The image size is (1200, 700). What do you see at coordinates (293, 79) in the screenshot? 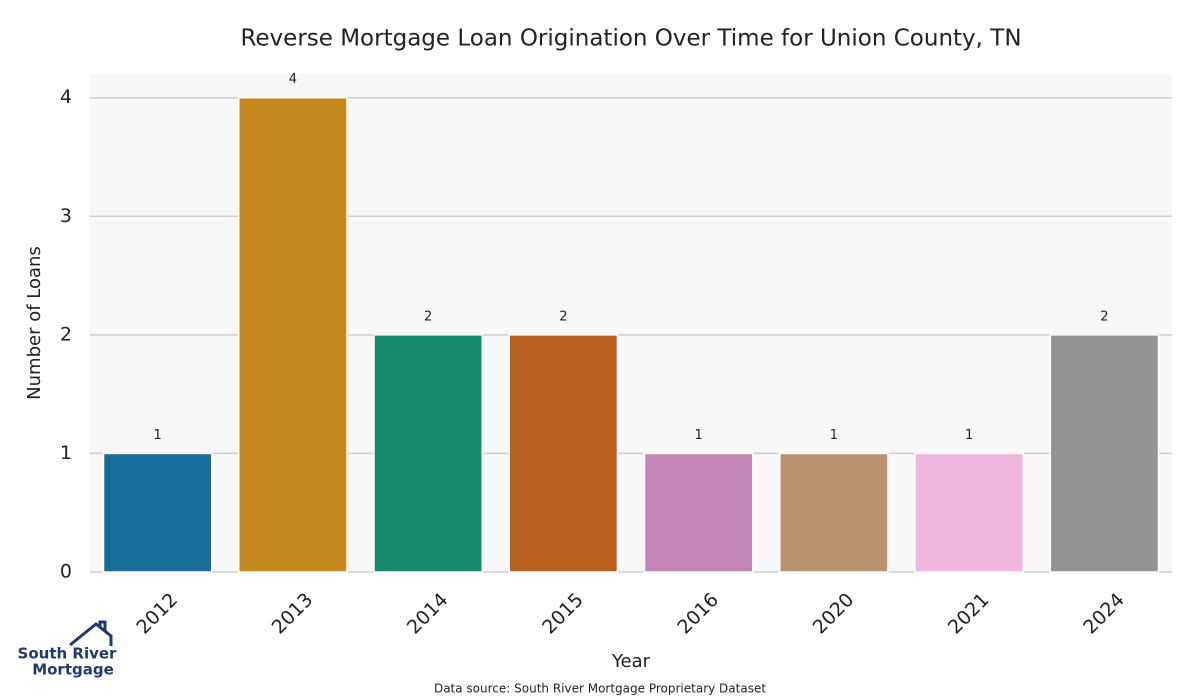
I see `data-label: 4` at bounding box center [293, 79].